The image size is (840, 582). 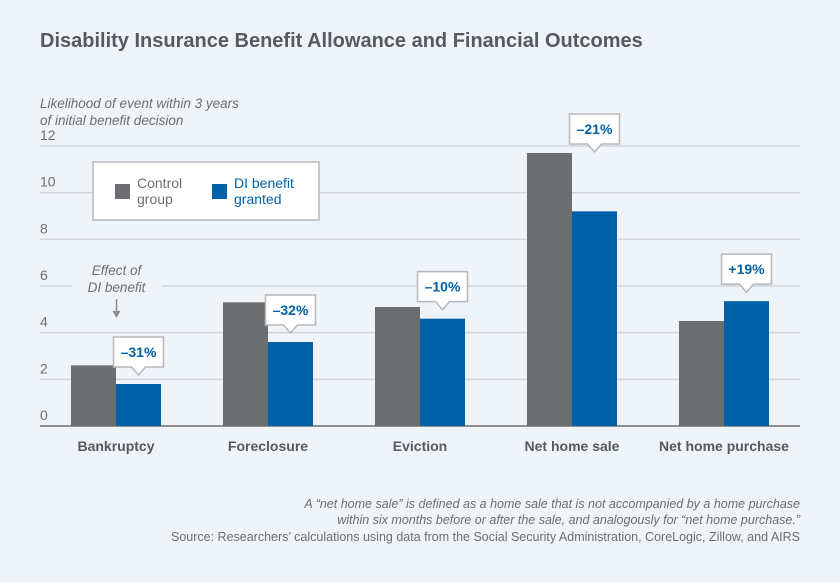 What do you see at coordinates (139, 103) in the screenshot?
I see `y-axis-label-line: Likelihood of event within 3 years` at bounding box center [139, 103].